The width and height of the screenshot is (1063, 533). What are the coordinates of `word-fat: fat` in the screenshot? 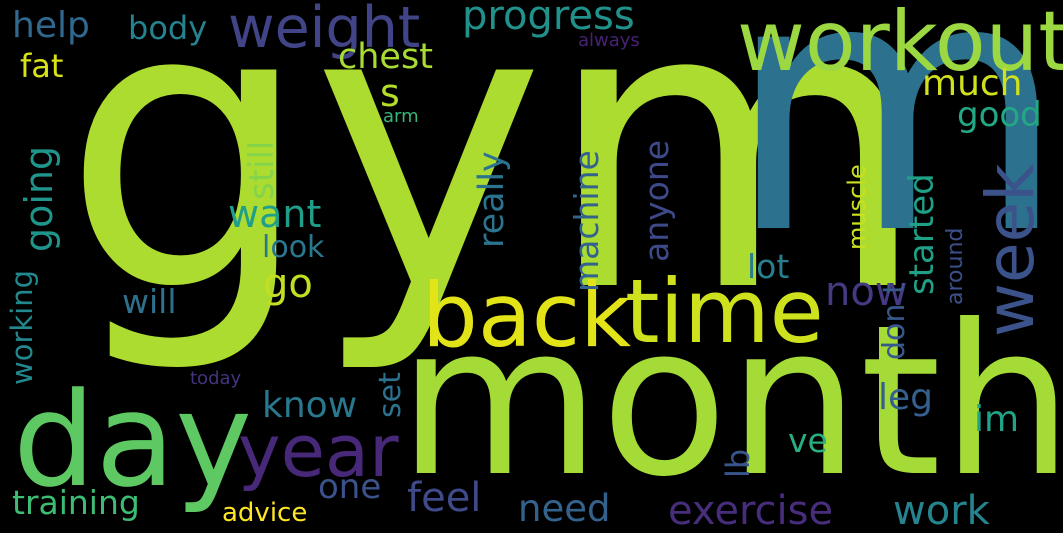 It's located at (42, 66).